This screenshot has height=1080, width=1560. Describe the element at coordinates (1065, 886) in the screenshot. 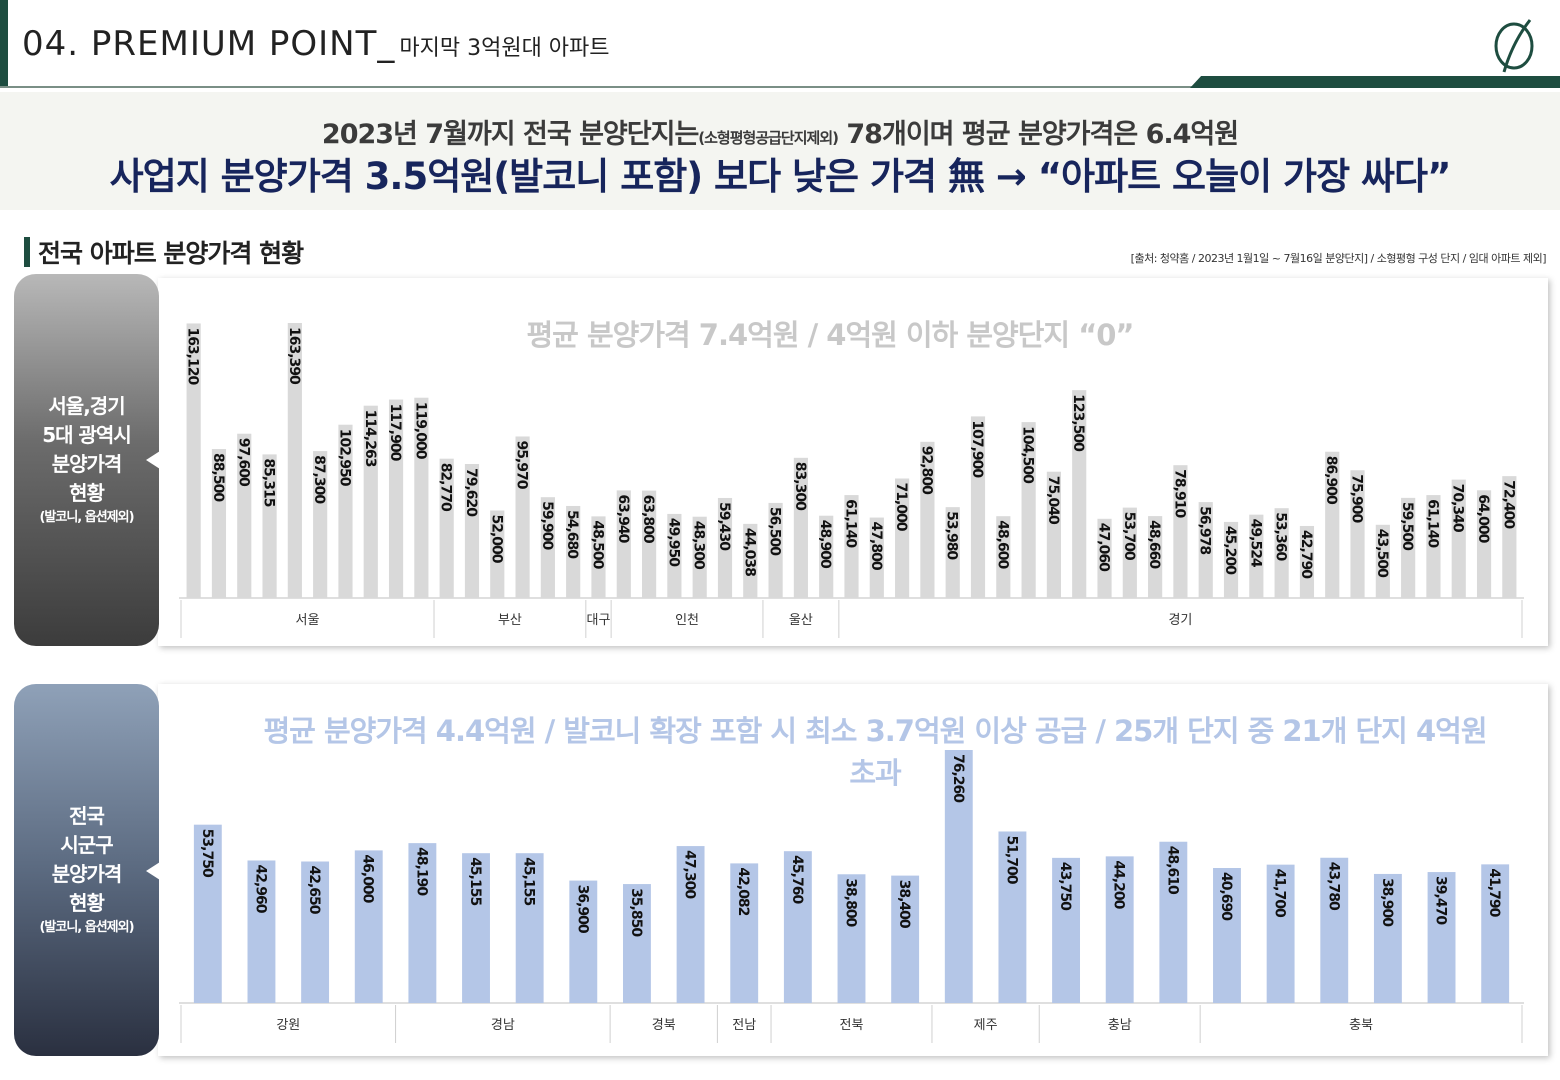

I see `bar-value-label: 43,750` at that location.